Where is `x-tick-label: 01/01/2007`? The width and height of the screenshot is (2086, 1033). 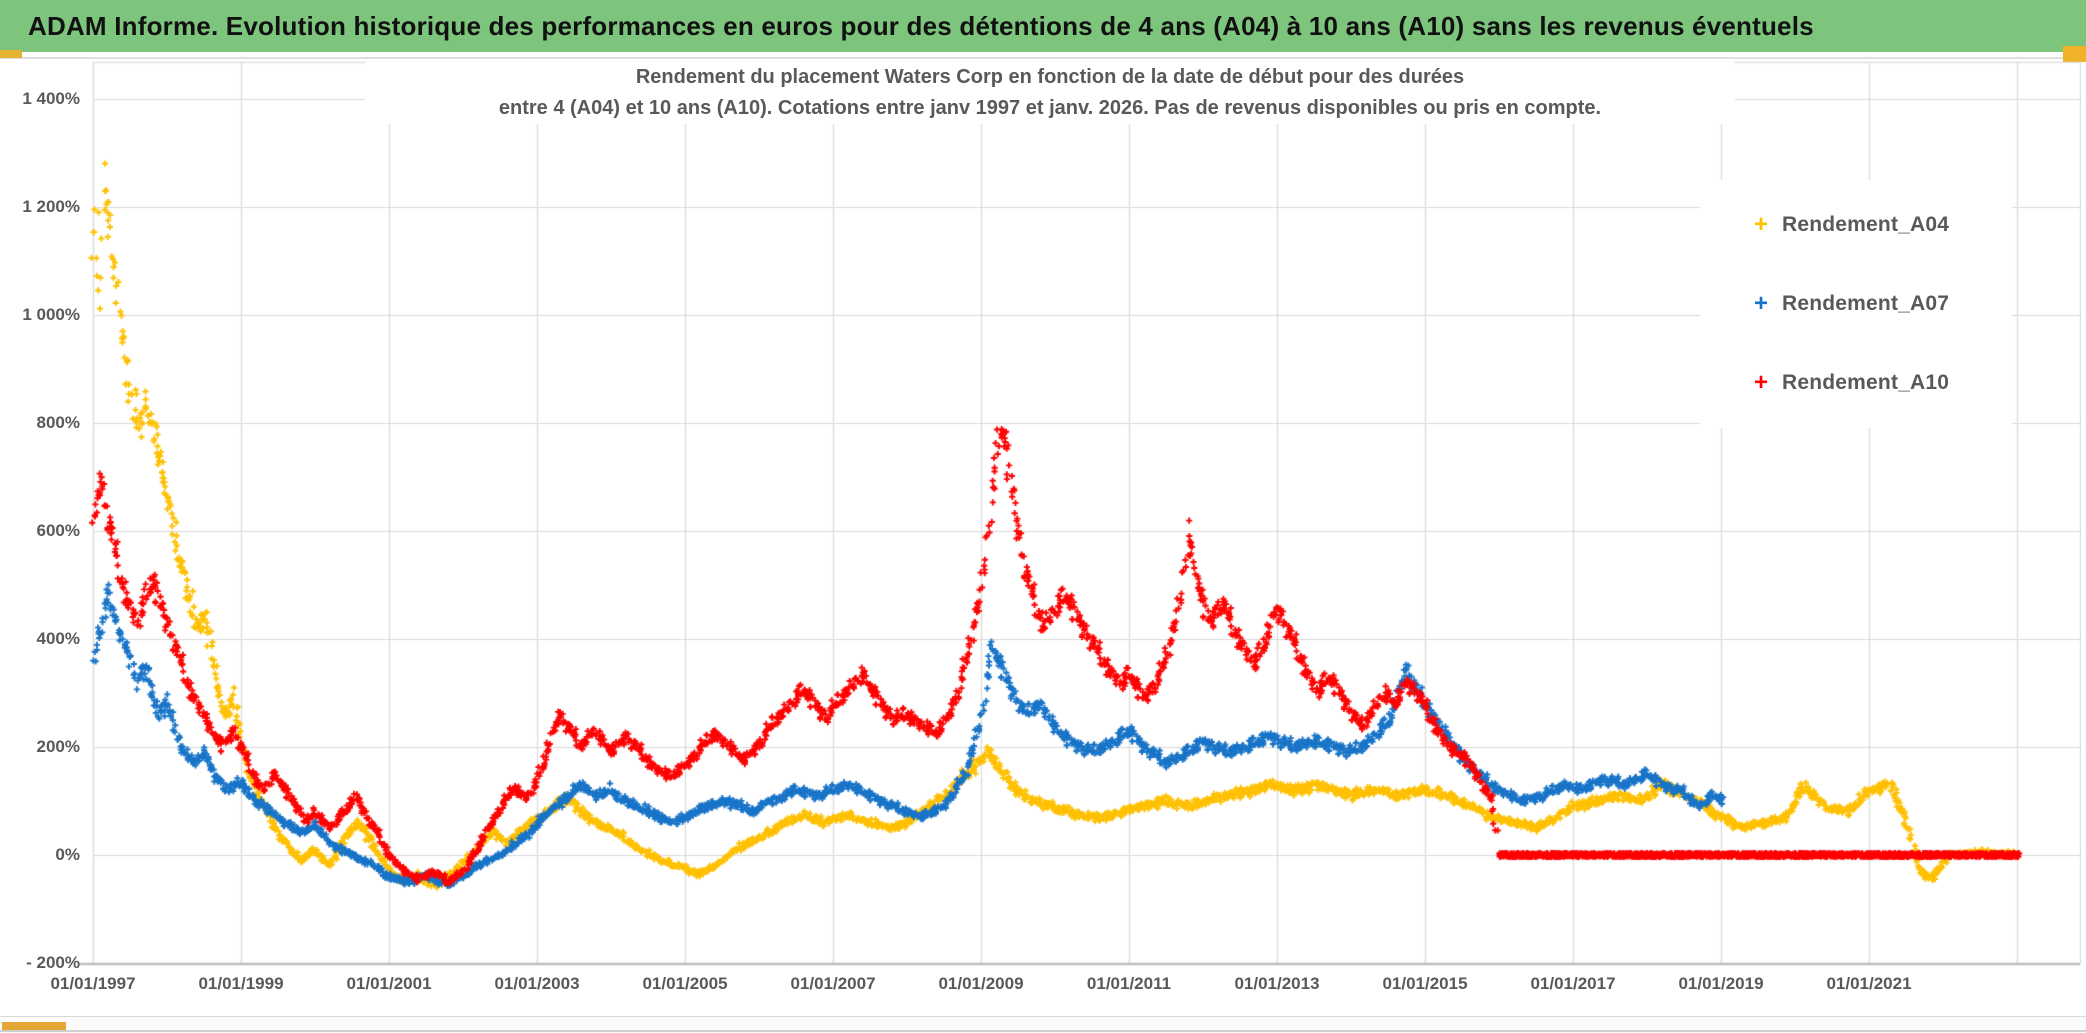 x-tick-label: 01/01/2007 is located at coordinates (833, 983).